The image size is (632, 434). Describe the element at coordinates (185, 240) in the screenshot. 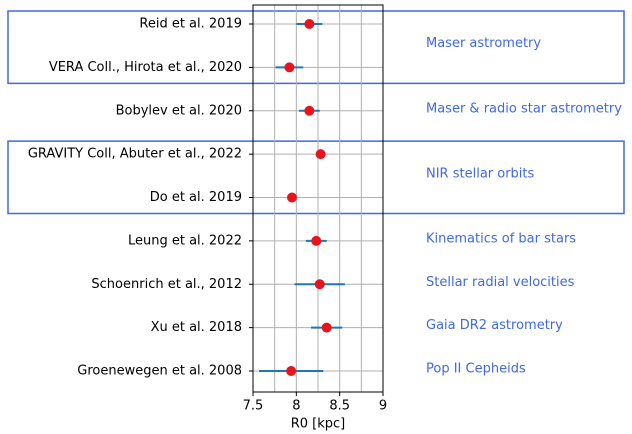

I see `y-tick-label: Leung et al. 2022` at that location.